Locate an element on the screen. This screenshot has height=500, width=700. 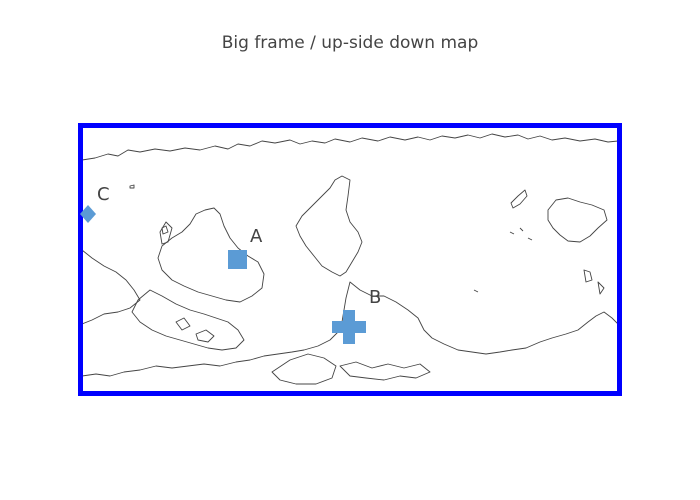
coastline-greenland is located at coordinates (304, 369).